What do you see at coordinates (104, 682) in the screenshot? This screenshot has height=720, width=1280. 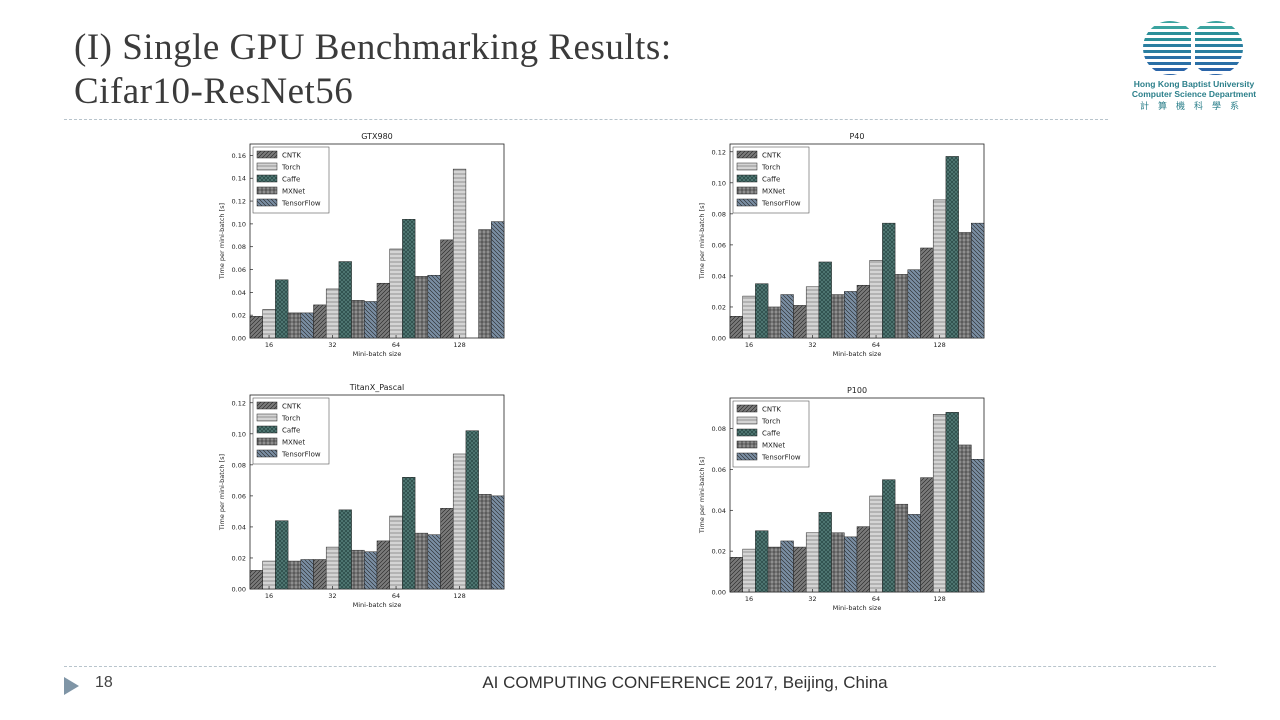 I see `page-number: 18` at bounding box center [104, 682].